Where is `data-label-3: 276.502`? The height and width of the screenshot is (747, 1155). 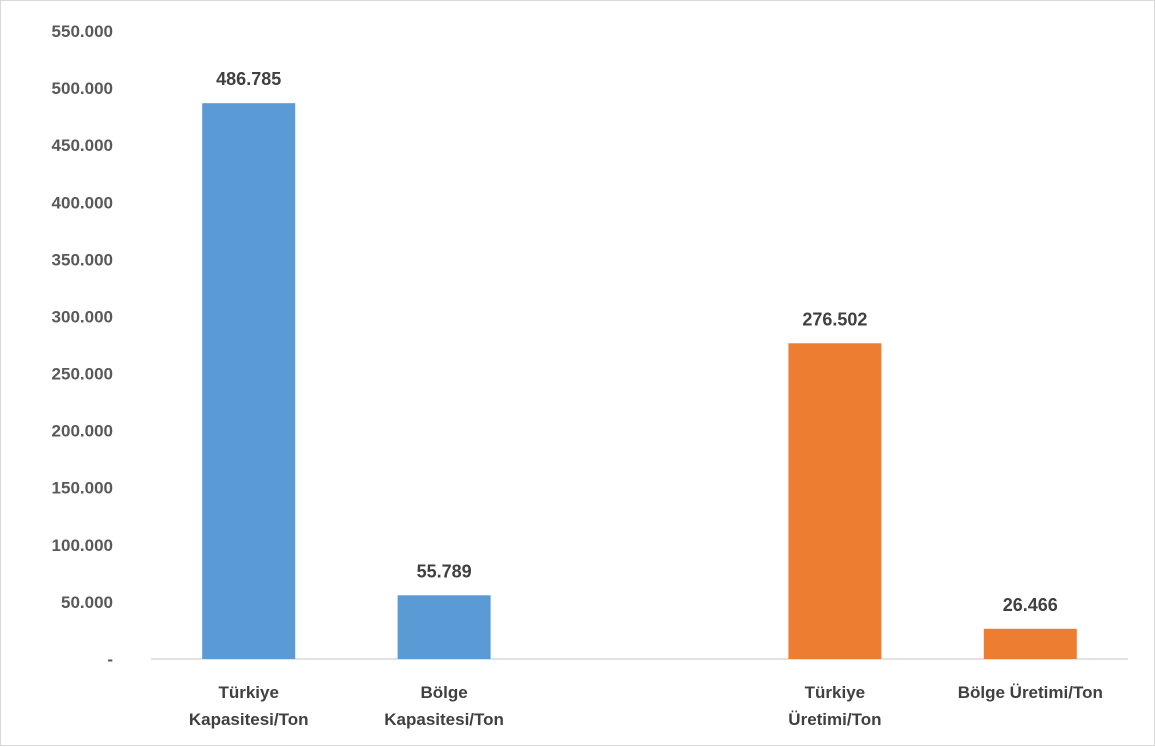 data-label-3: 276.502 is located at coordinates (834, 319).